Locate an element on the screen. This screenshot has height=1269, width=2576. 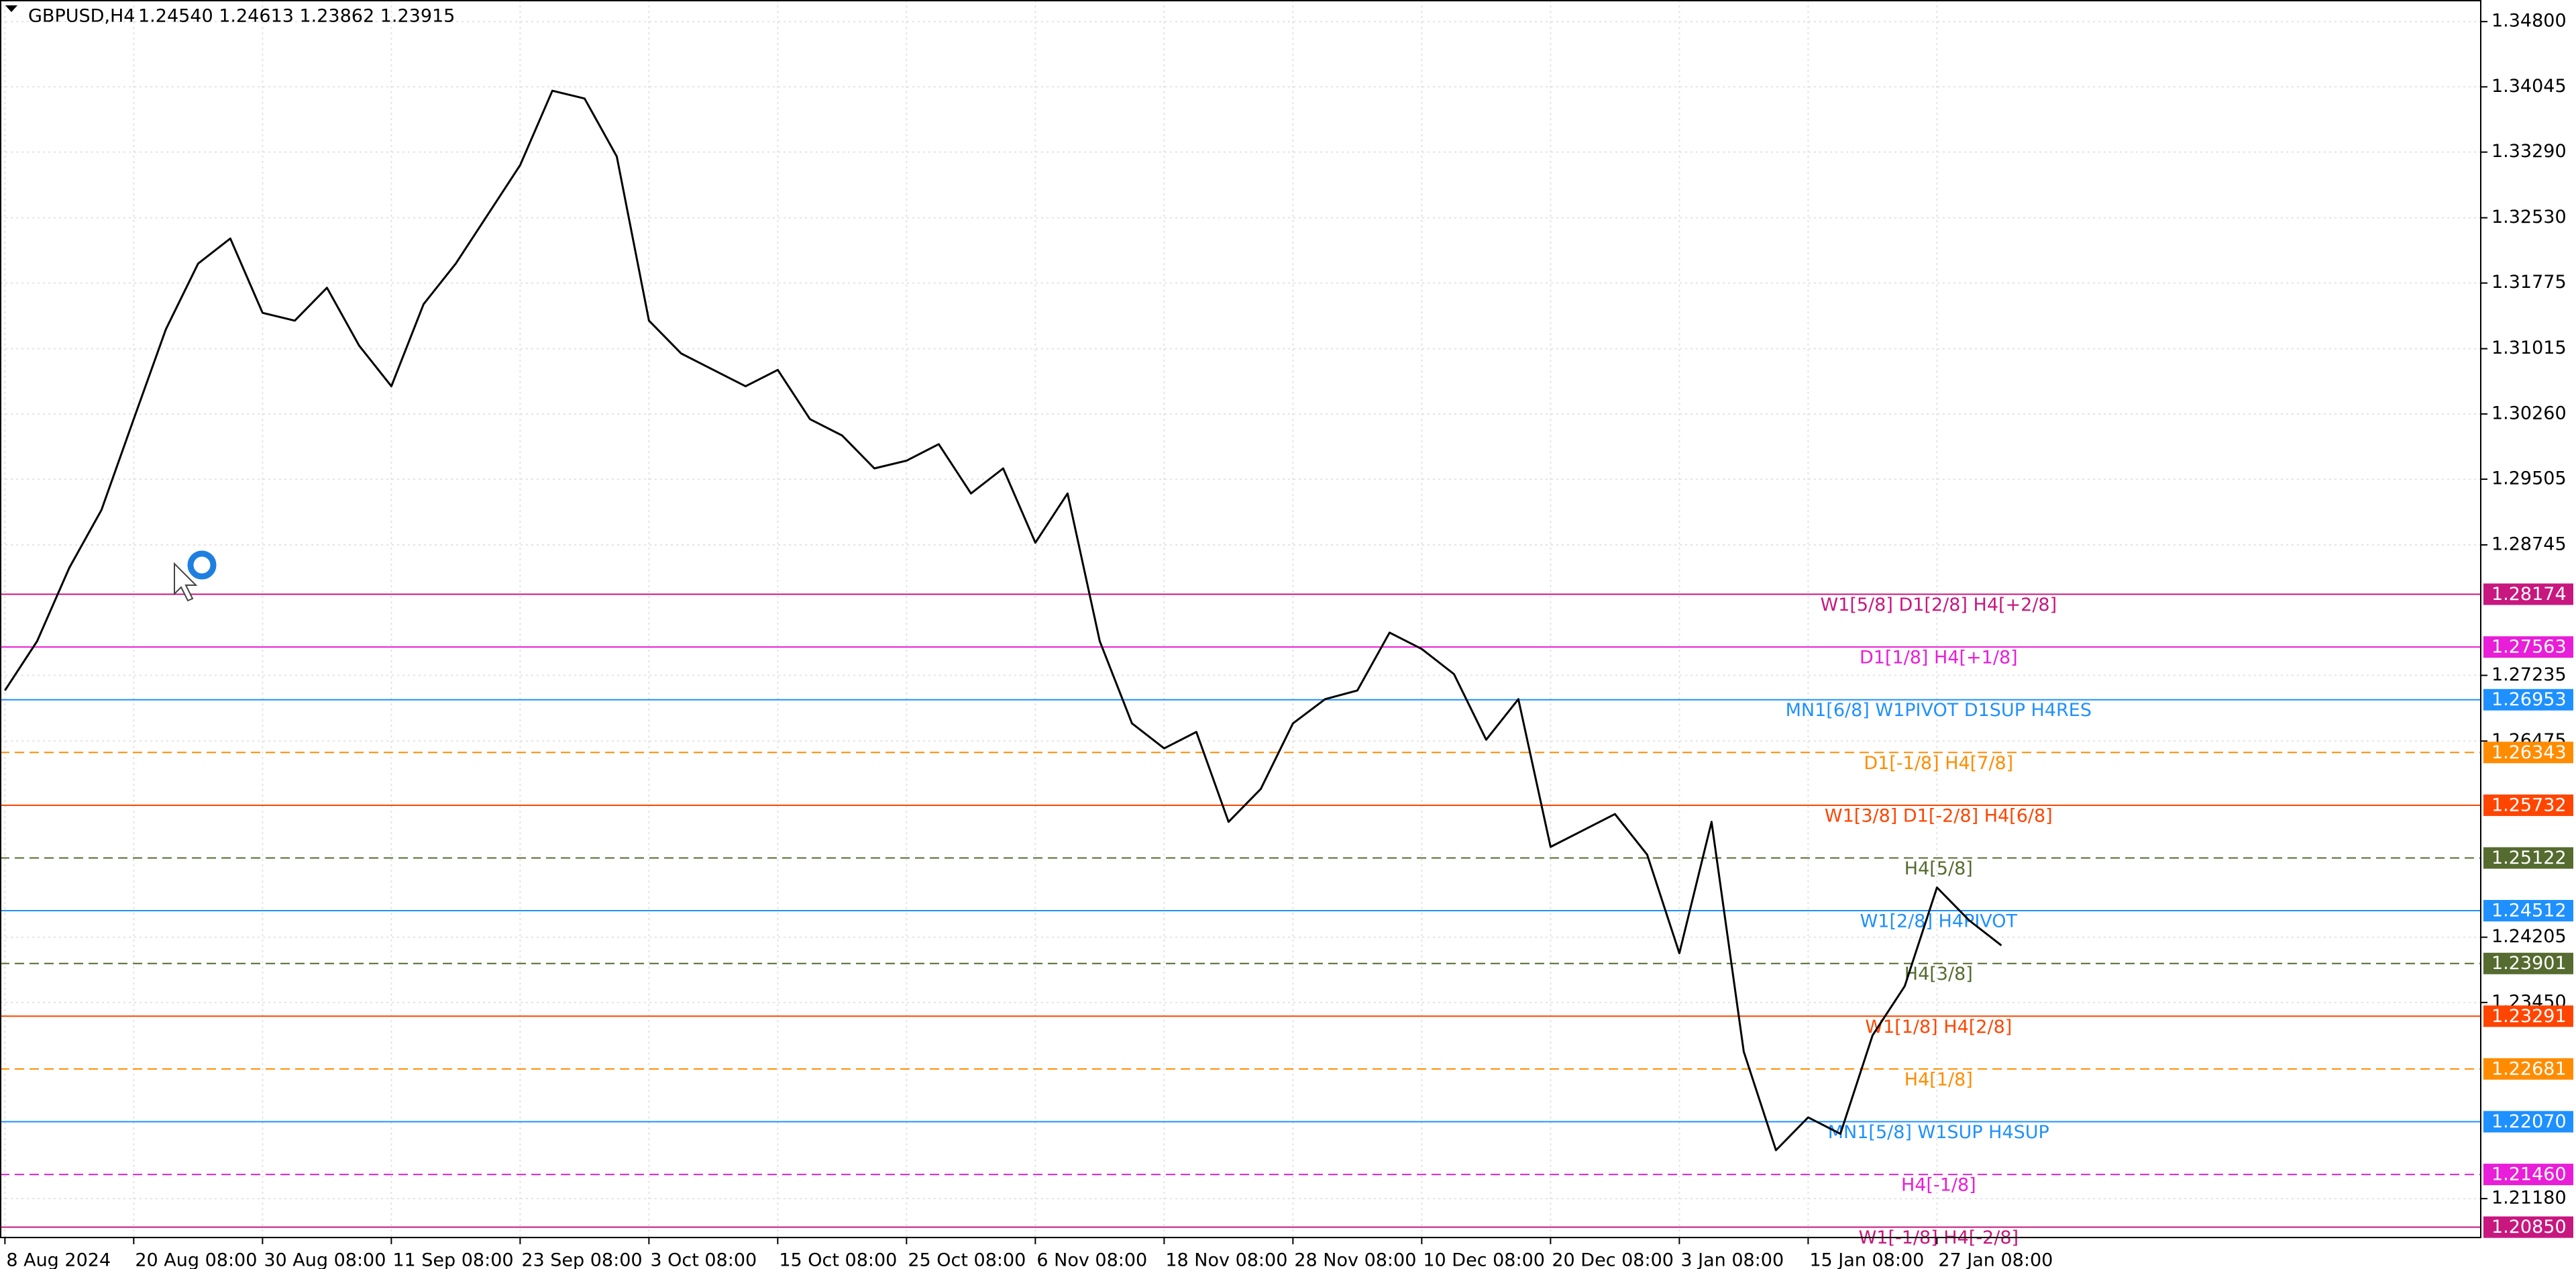
x-tick-label: 3 Oct 08:00 is located at coordinates (703, 1259).